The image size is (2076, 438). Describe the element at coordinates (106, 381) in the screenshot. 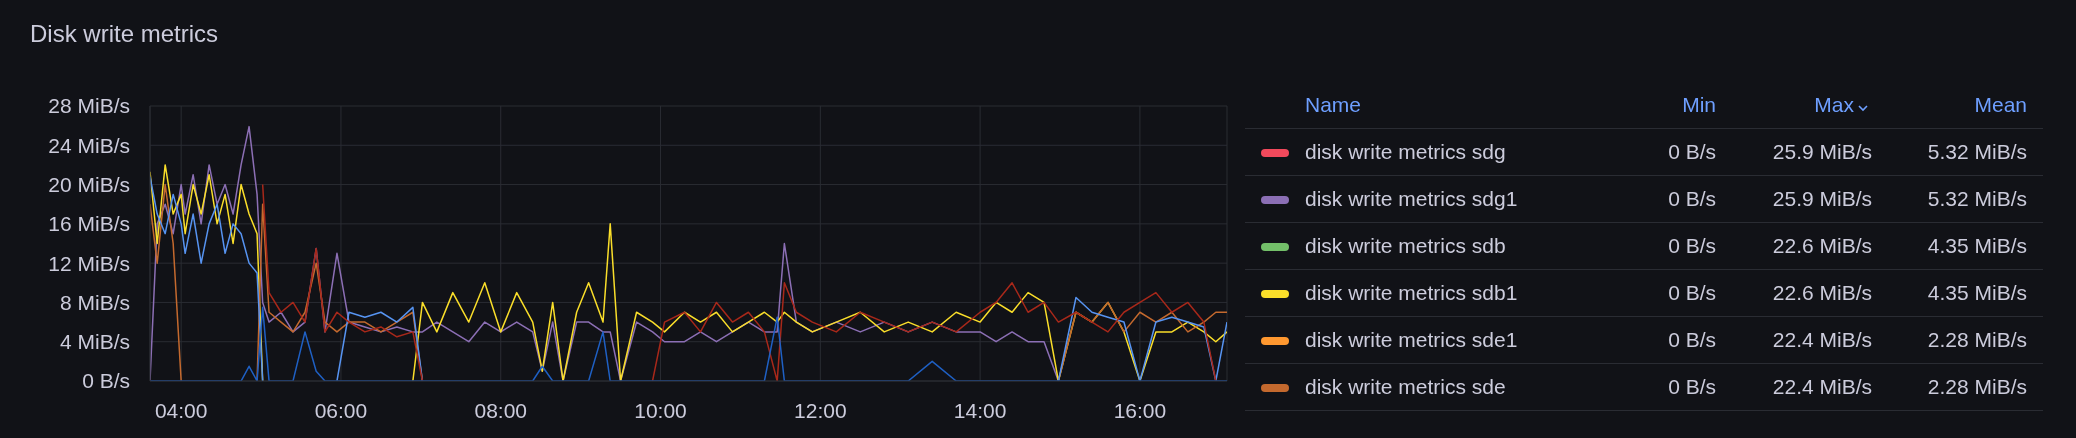

I see `y-tick-label: 0 B/s` at that location.